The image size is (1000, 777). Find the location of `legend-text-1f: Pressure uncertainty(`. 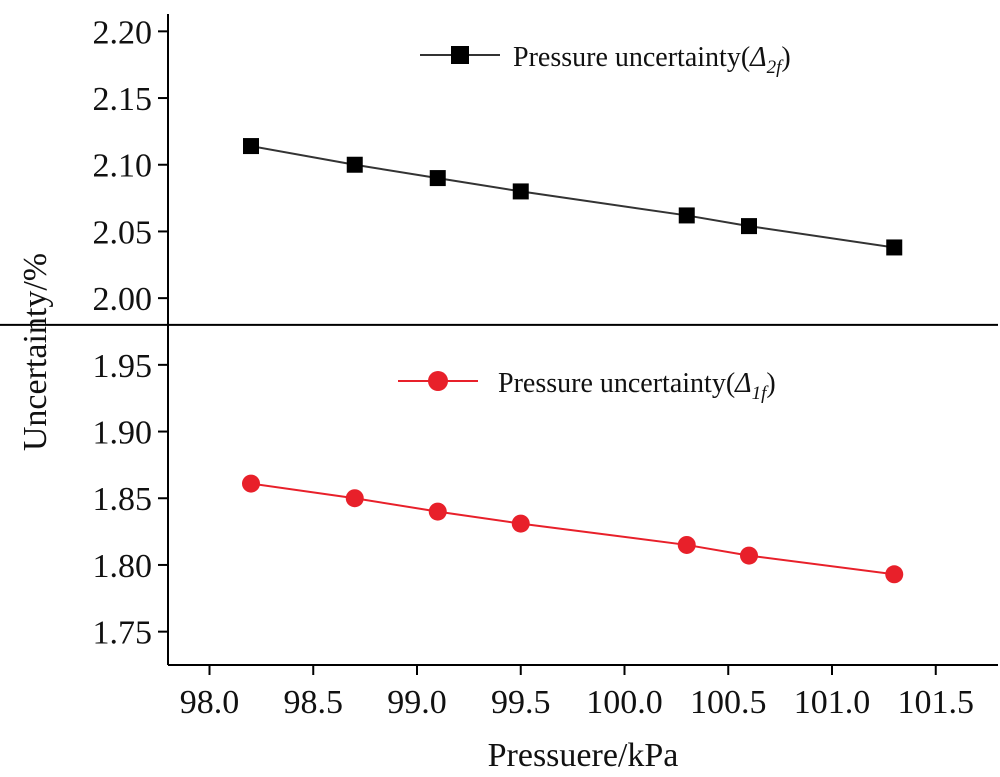

legend-text-1f: Pressure uncertainty( is located at coordinates (616, 383).